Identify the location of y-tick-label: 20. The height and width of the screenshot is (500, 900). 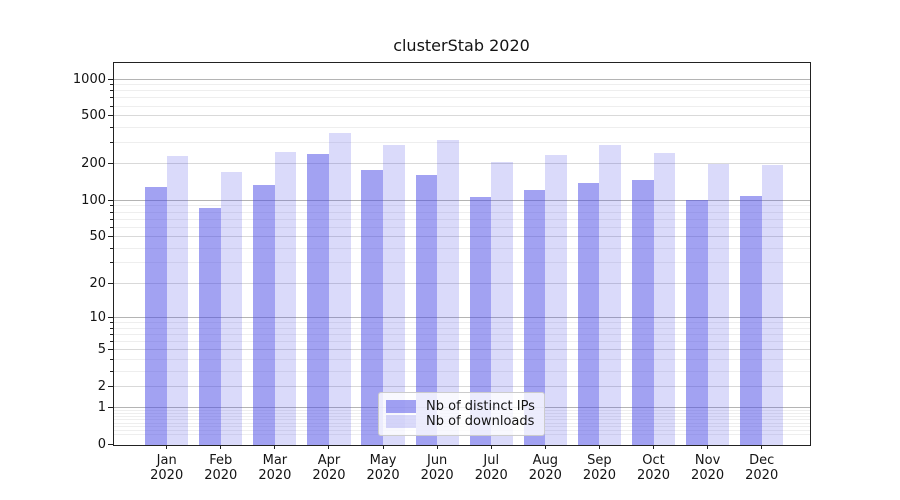
(97, 283).